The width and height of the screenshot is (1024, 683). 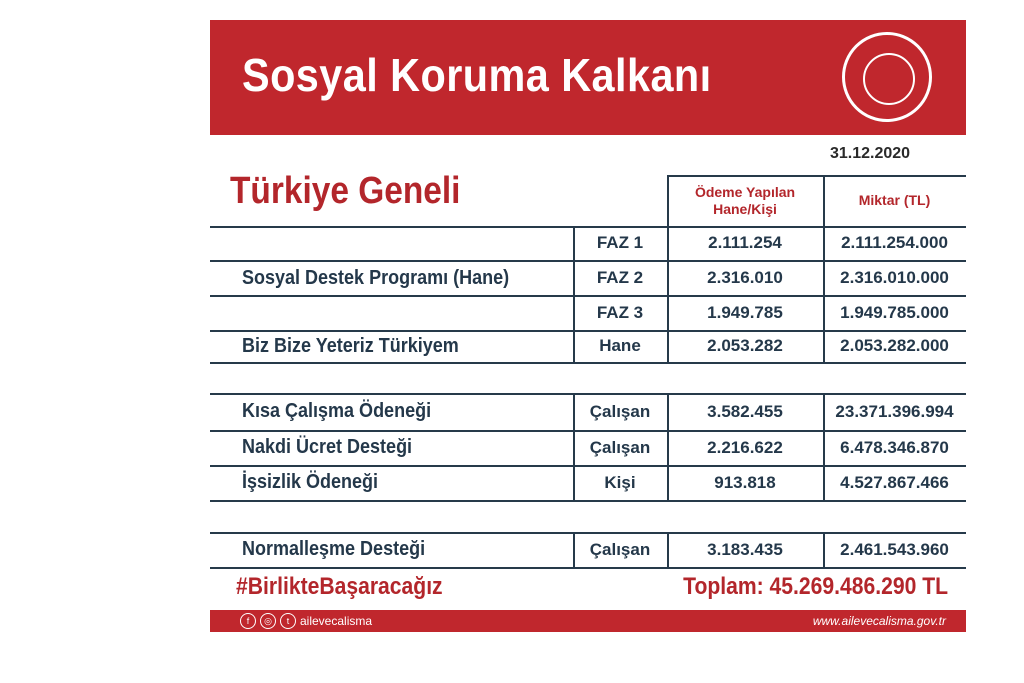 I want to click on row-unit: Kişi, so click(x=620, y=482).